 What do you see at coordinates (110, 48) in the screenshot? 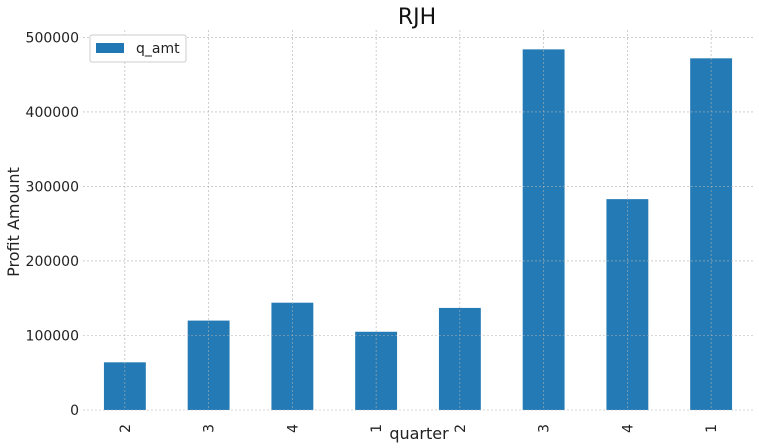
I see `legend-swatch-q-amt` at bounding box center [110, 48].